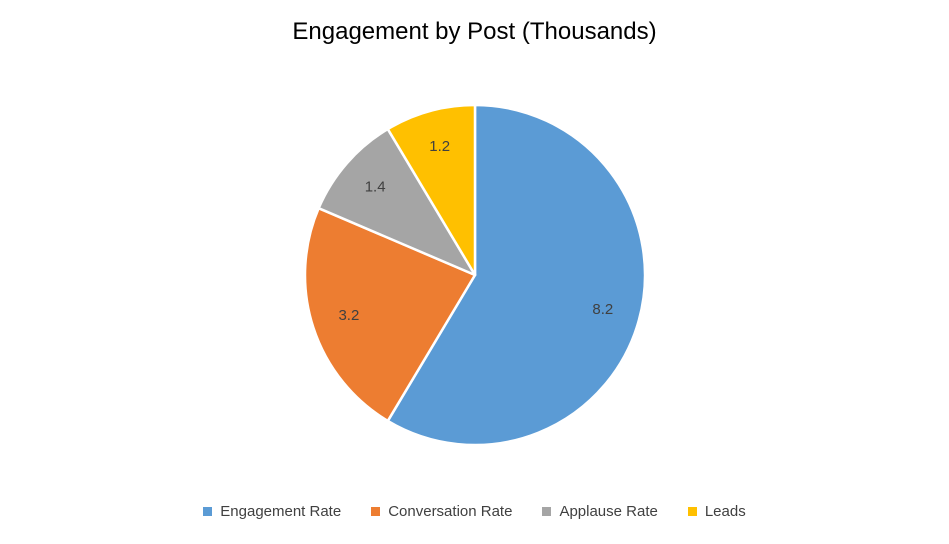 The image size is (949, 544). What do you see at coordinates (390, 314) in the screenshot?
I see `pie-slice-conversation-rate` at bounding box center [390, 314].